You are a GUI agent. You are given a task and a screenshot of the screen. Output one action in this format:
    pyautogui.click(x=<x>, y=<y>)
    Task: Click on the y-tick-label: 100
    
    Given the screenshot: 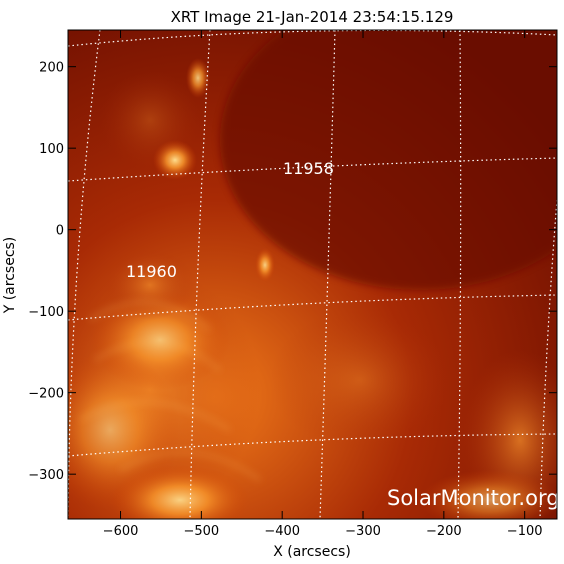 What is the action you would take?
    pyautogui.click(x=51, y=149)
    